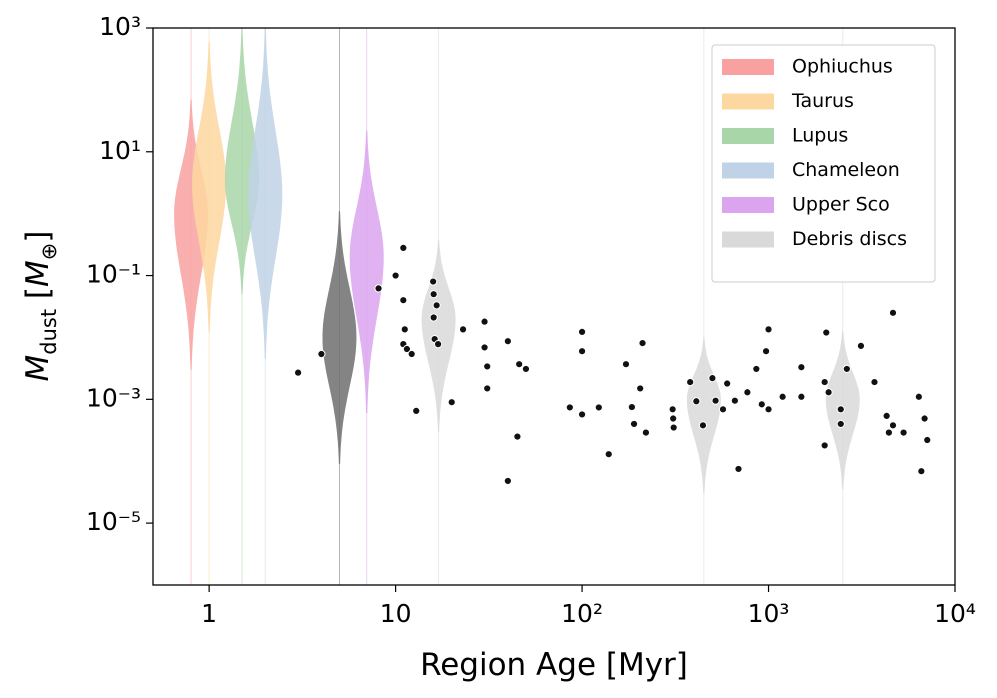  Describe the element at coordinates (842, 67) in the screenshot. I see `legend-label: Ophiuchus` at that location.